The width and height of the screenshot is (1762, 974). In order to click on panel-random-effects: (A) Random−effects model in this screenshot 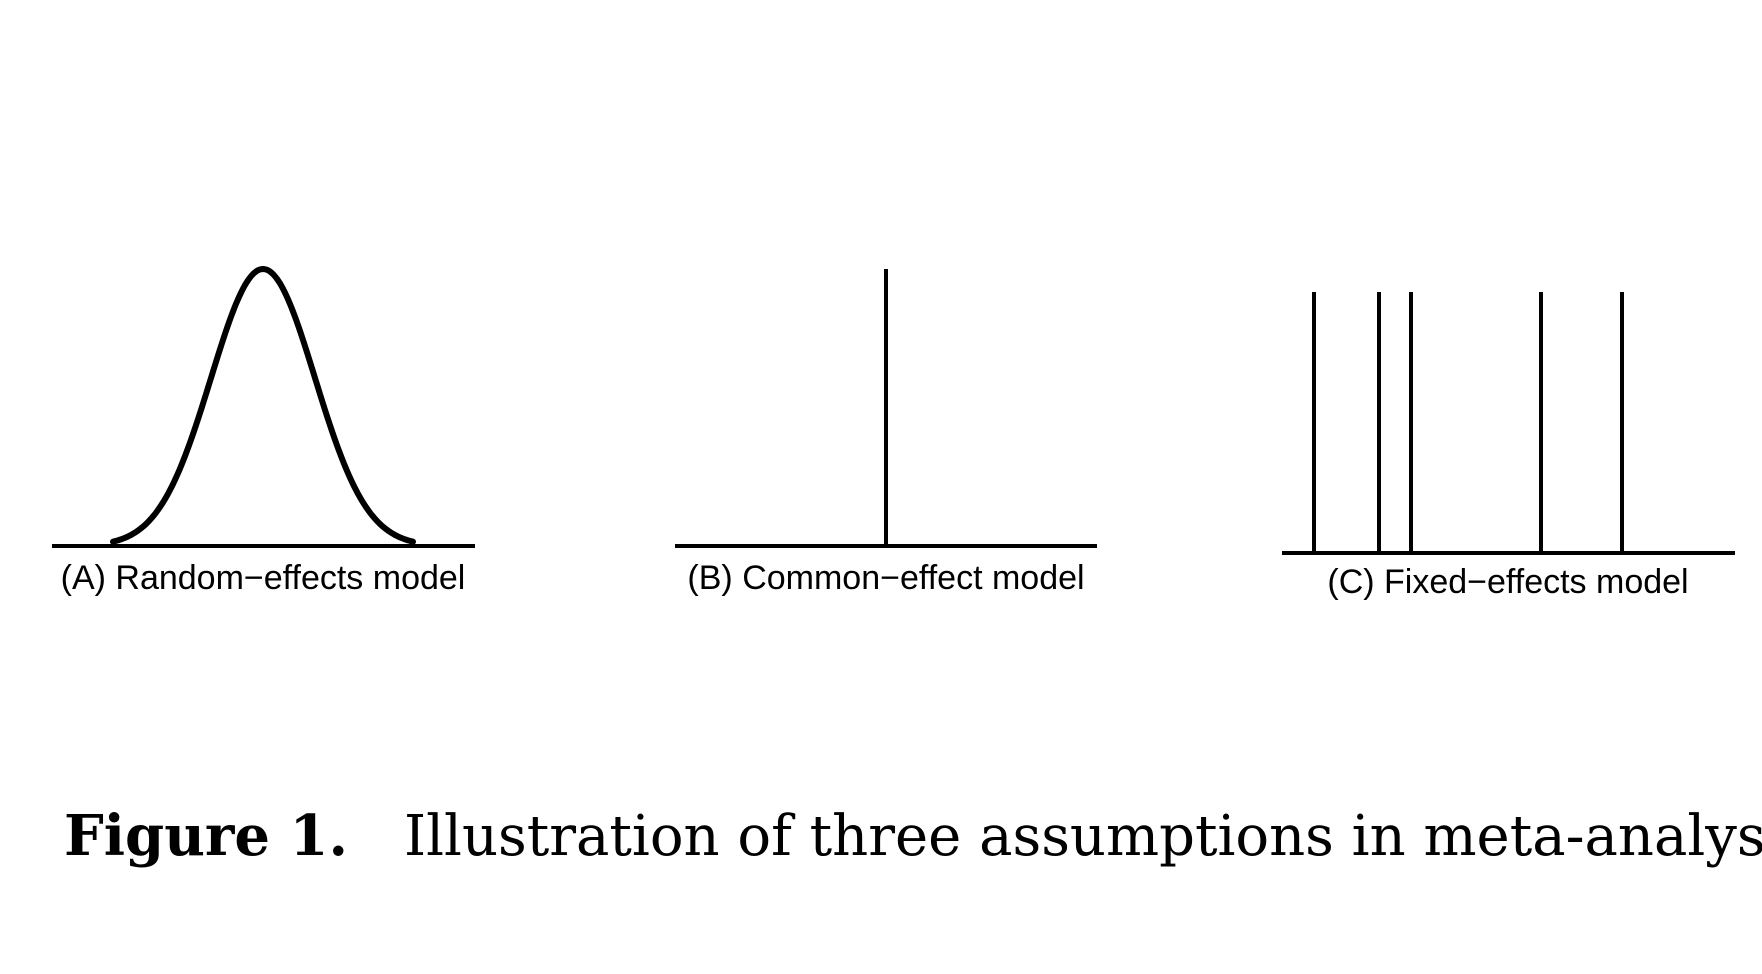, I will do `click(263, 431)`.